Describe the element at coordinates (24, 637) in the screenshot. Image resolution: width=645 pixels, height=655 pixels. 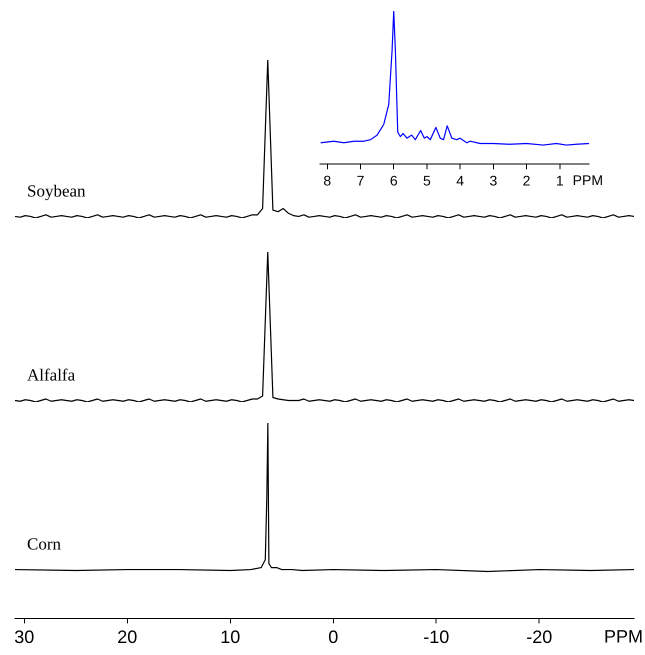
I see `x-tick-label: 30` at that location.